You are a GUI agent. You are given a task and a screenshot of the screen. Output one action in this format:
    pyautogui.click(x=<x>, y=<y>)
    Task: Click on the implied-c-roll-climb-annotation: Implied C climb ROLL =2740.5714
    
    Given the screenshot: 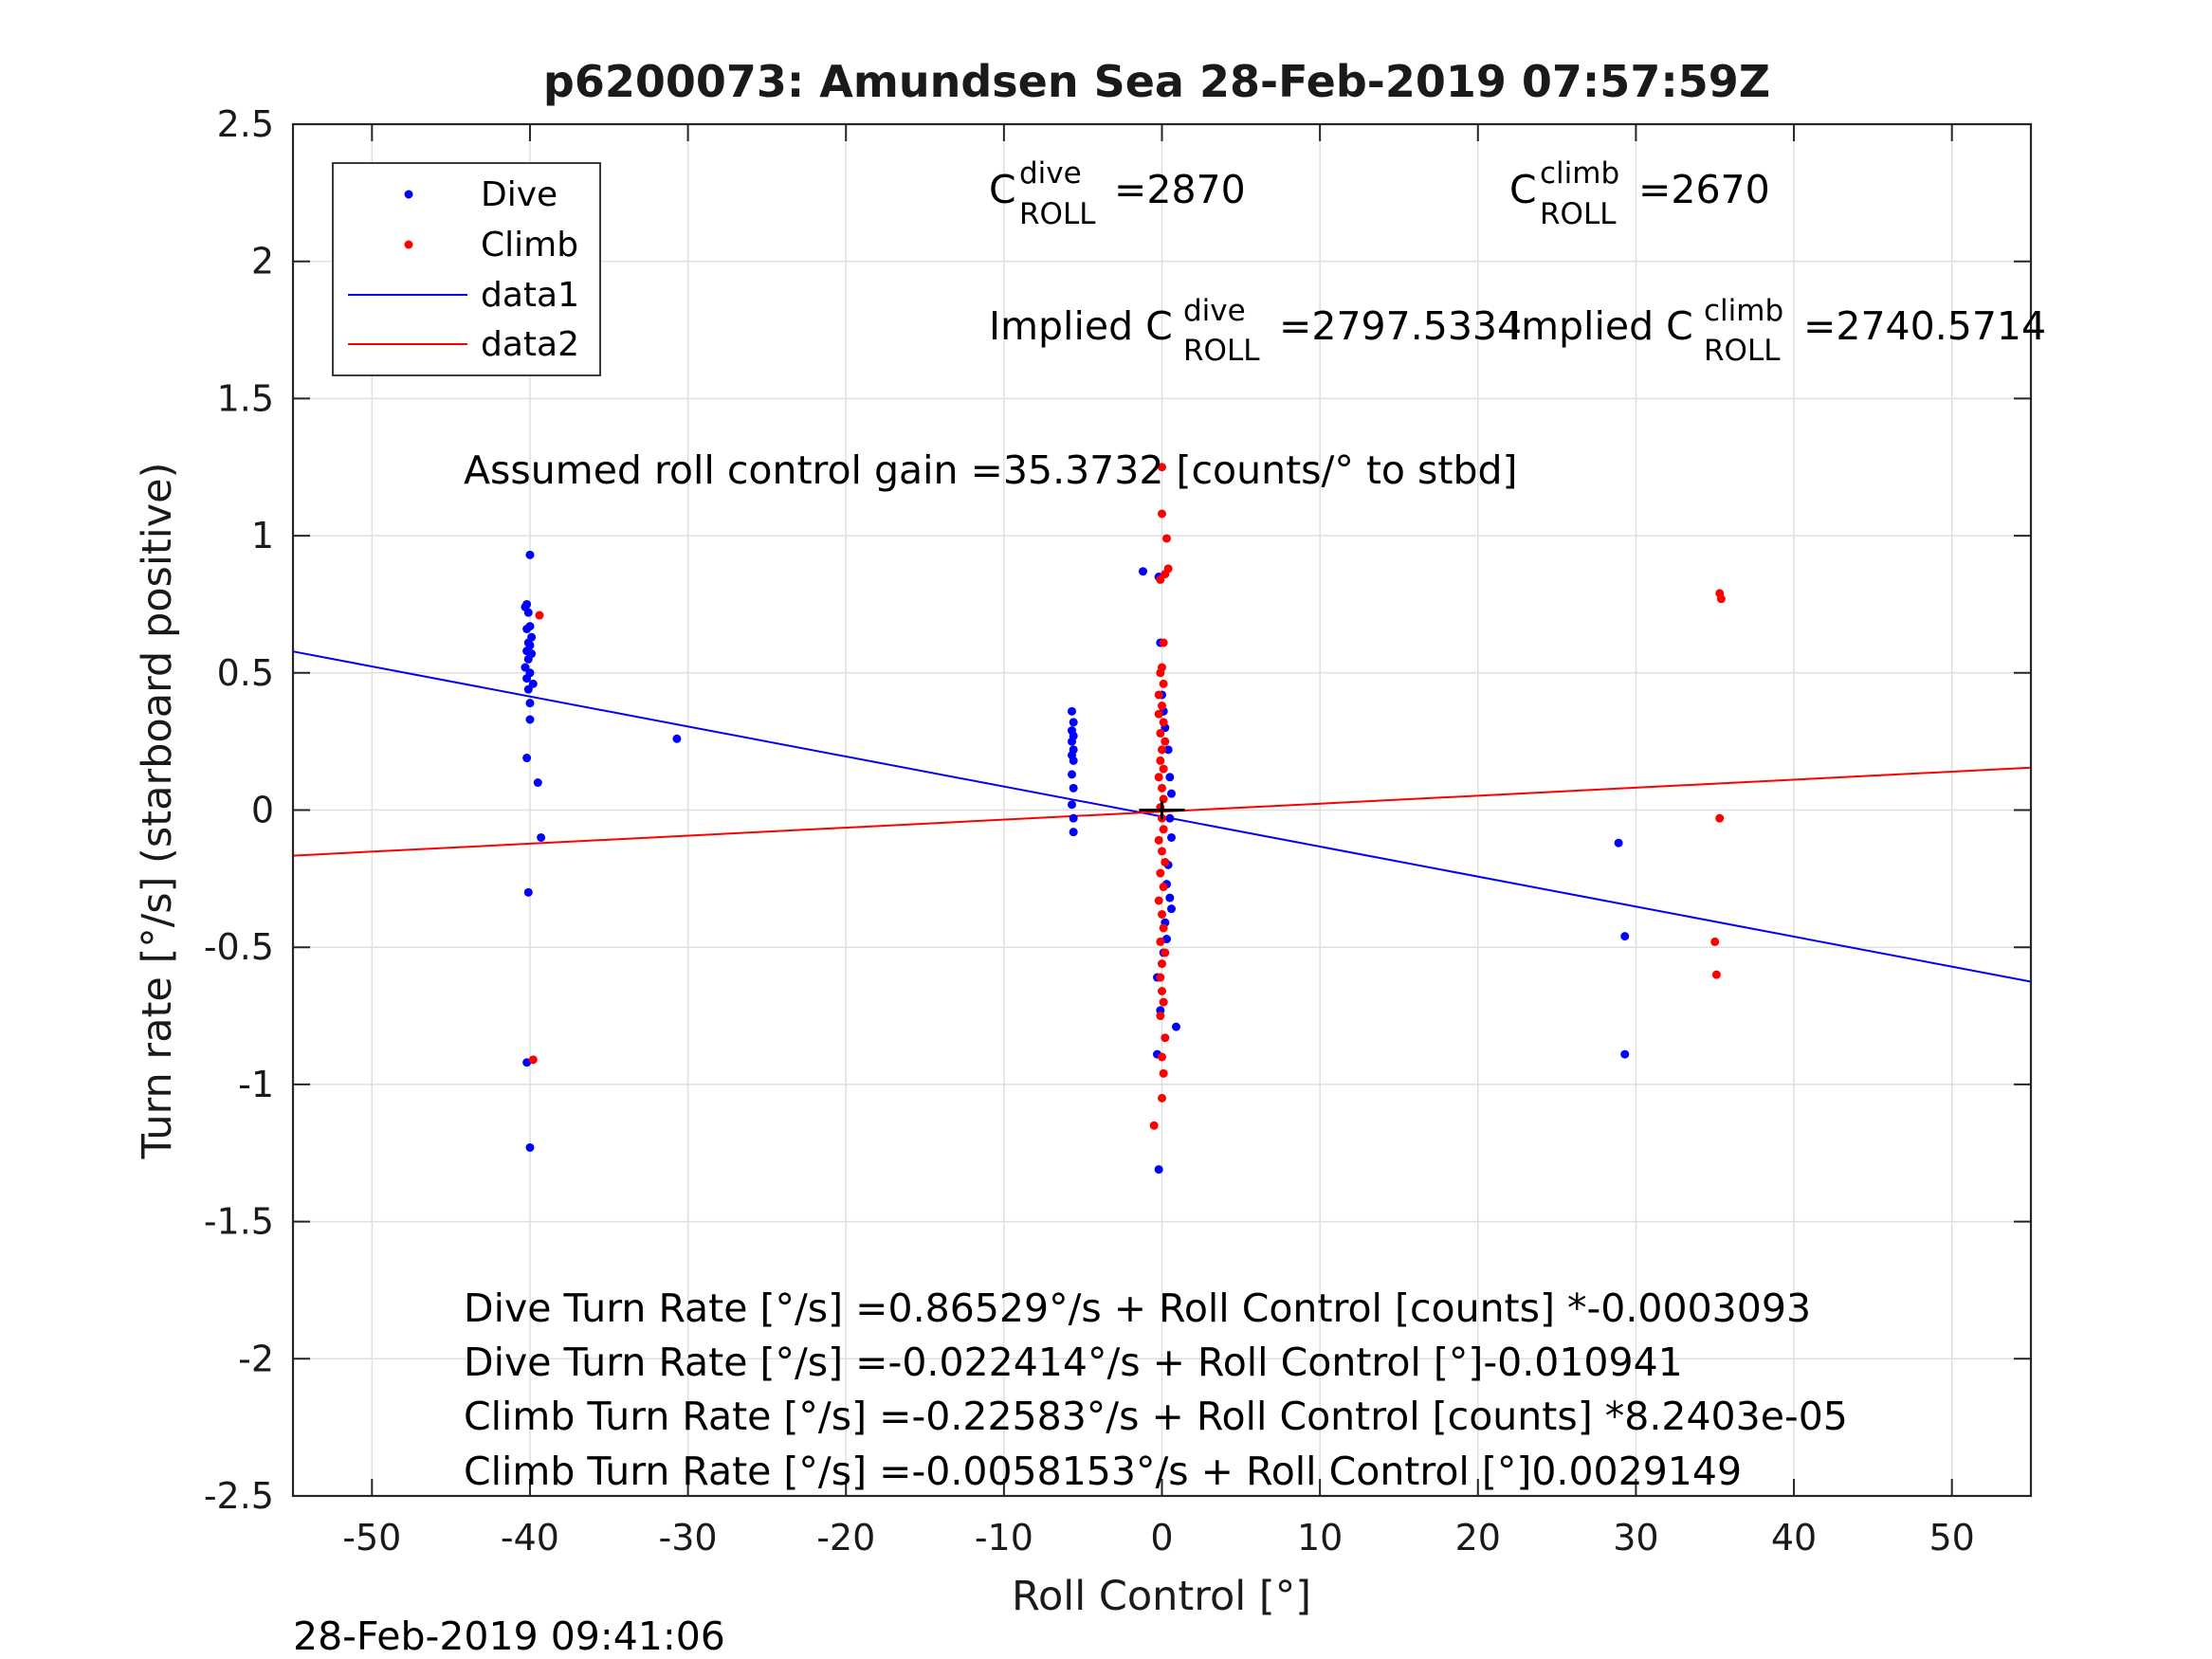 What is the action you would take?
    pyautogui.click(x=1777, y=327)
    